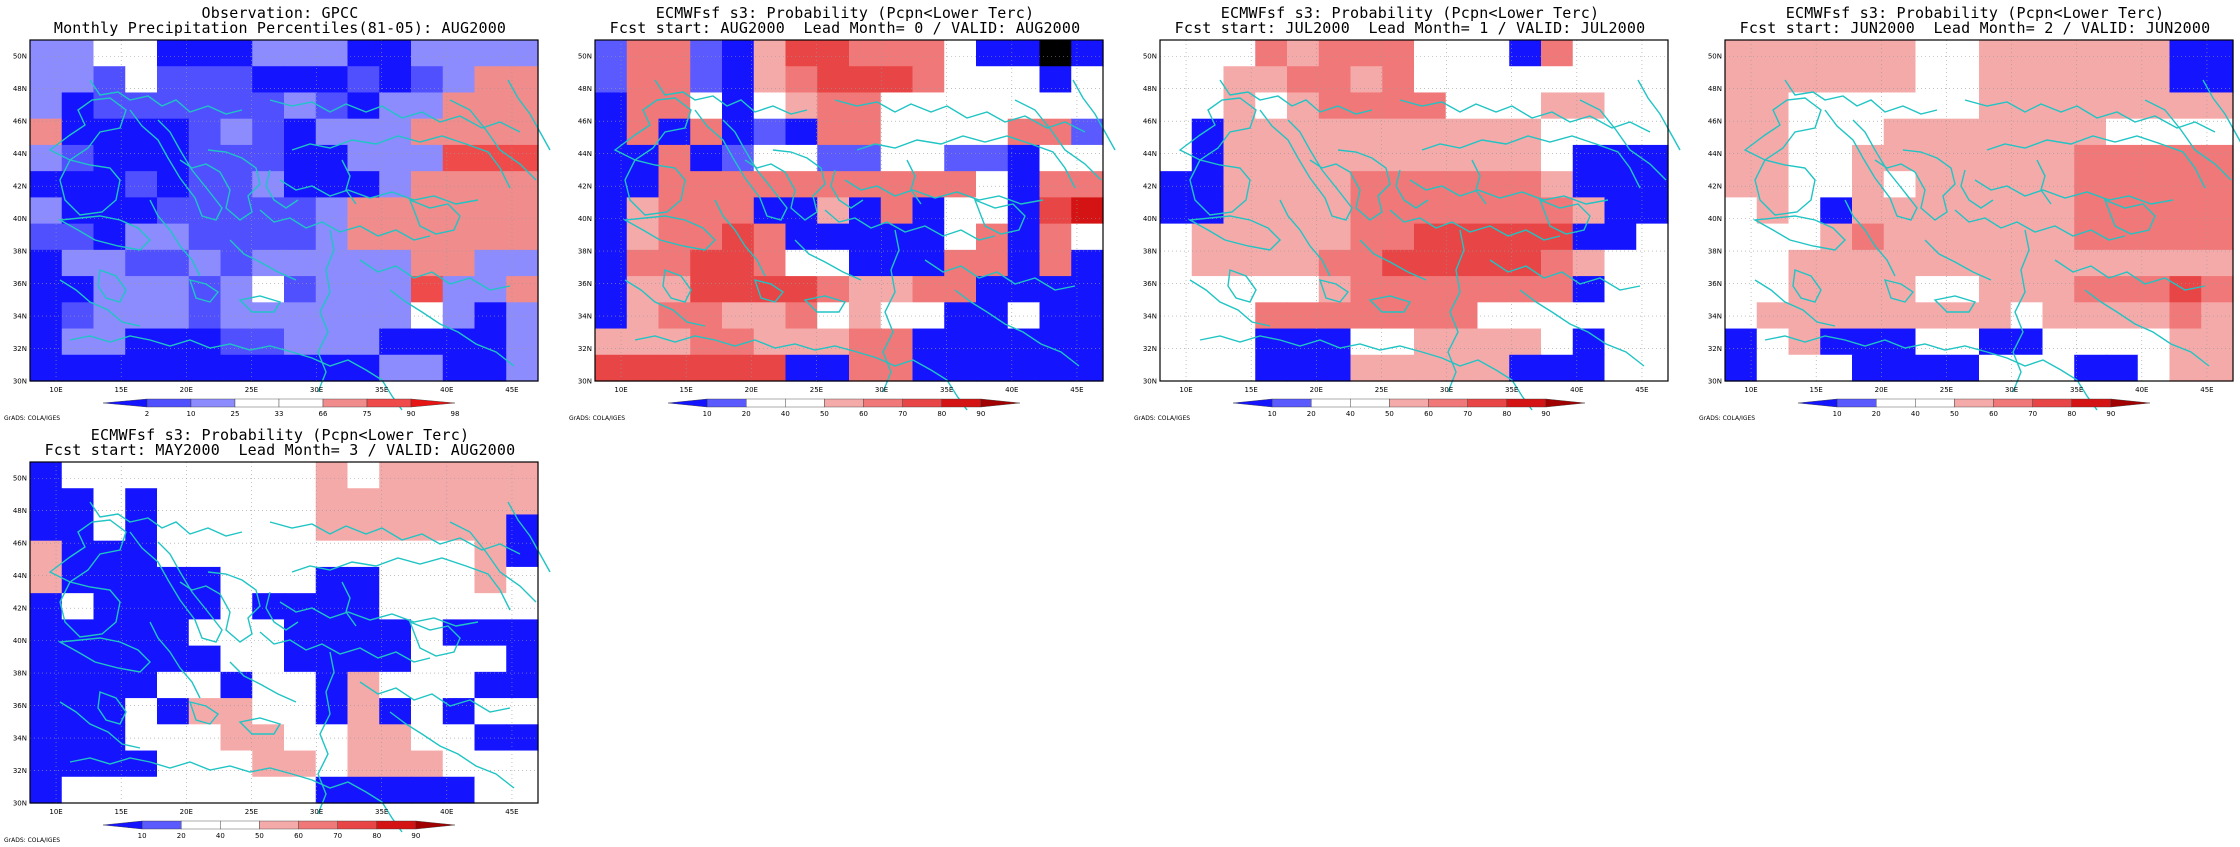 The height and width of the screenshot is (847, 2240). I want to click on colorbar-label: 60, so click(863, 414).